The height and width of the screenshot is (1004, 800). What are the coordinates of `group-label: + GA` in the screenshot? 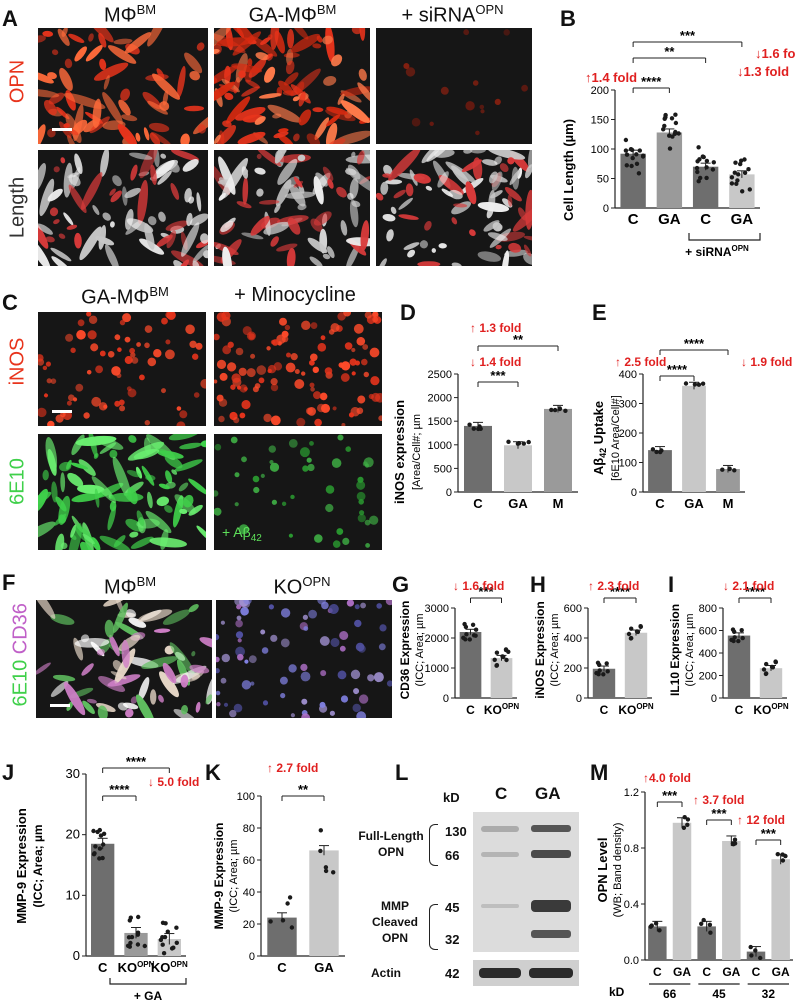 It's located at (148, 996).